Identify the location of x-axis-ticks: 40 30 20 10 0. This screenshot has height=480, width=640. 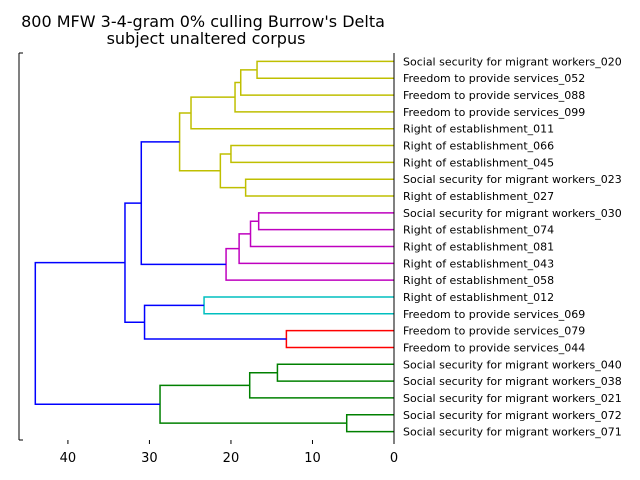
(229, 453).